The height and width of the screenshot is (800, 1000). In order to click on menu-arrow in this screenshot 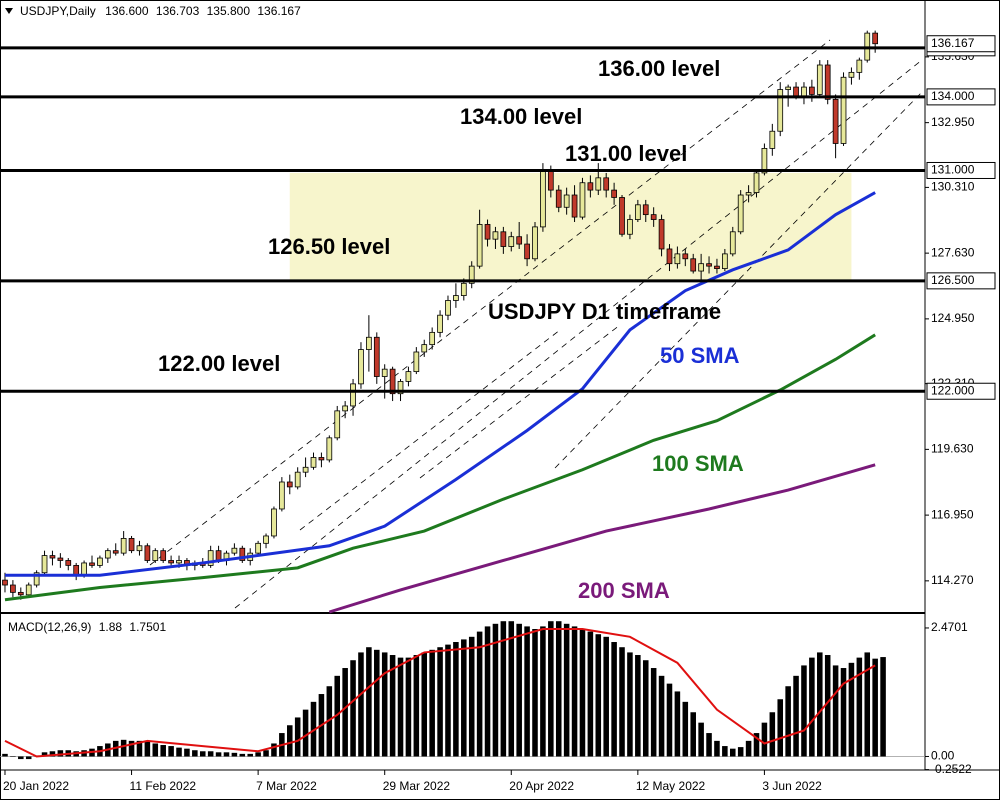, I will do `click(9, 11)`.